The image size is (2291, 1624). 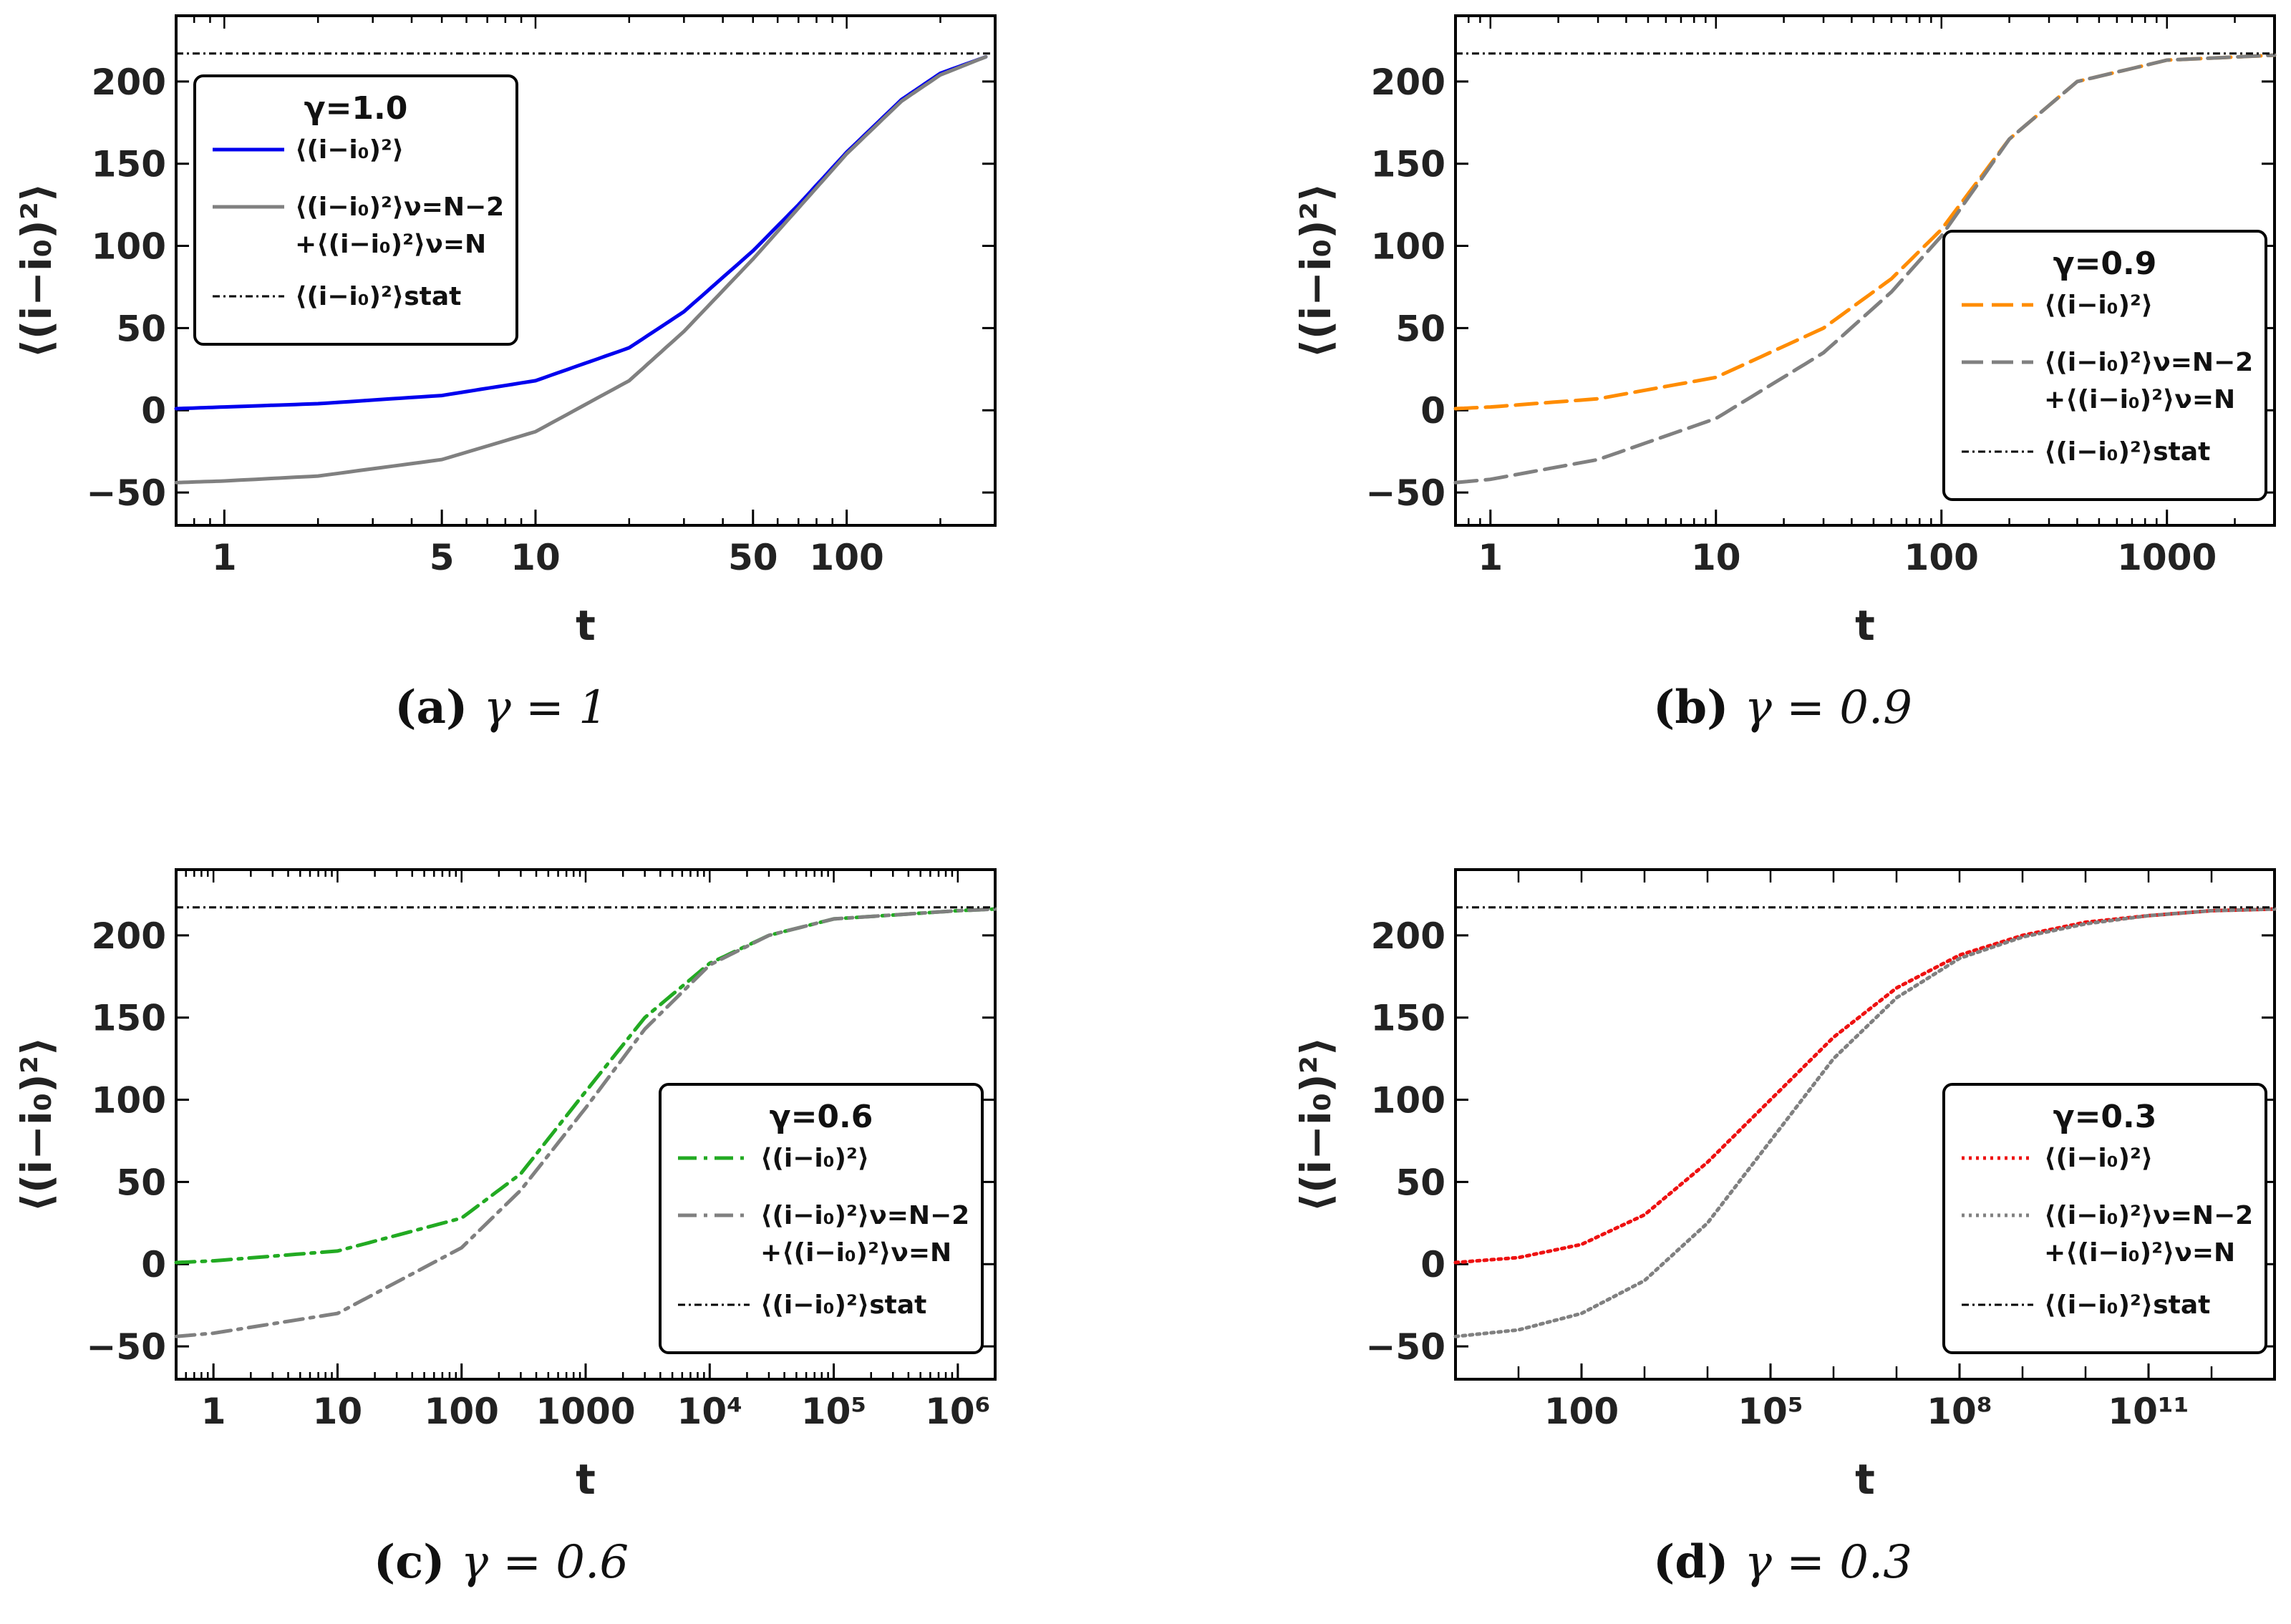 I want to click on panel-caption: (d) γ = 0.3, so click(x=1782, y=1562).